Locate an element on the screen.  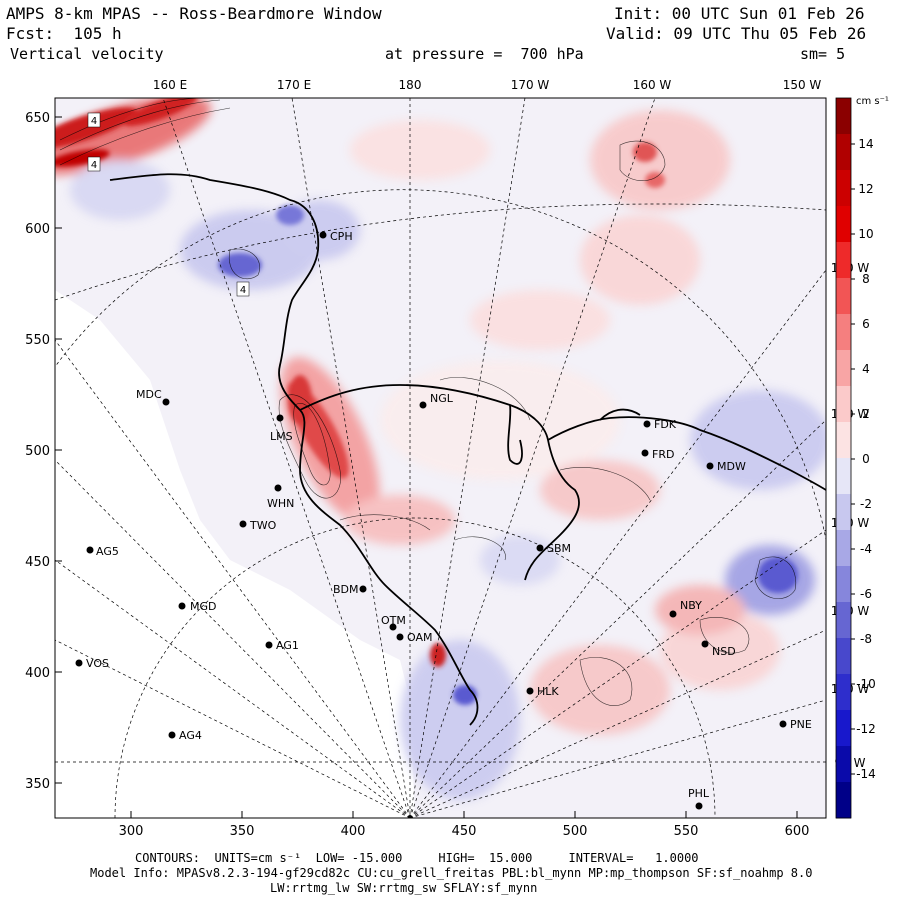
station-sbm: SBM is located at coordinates (553, 548).